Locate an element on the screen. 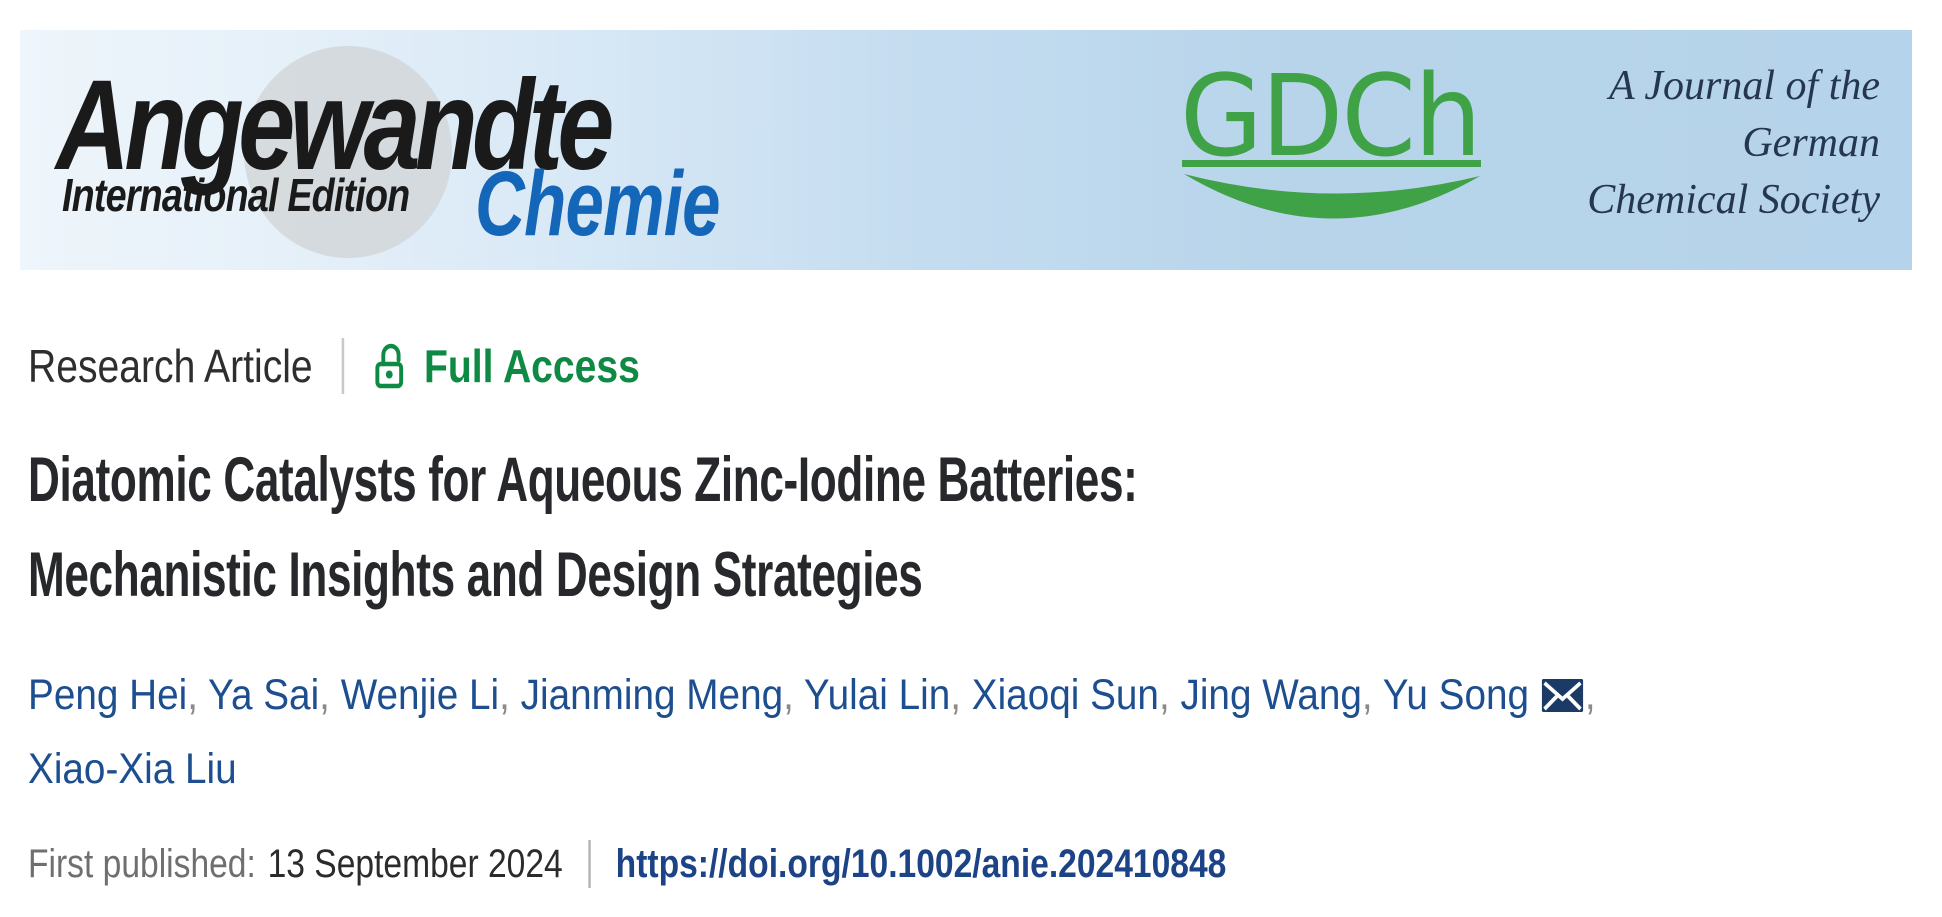 The image size is (1942, 917). gdch-logo-bar is located at coordinates (1331, 163).